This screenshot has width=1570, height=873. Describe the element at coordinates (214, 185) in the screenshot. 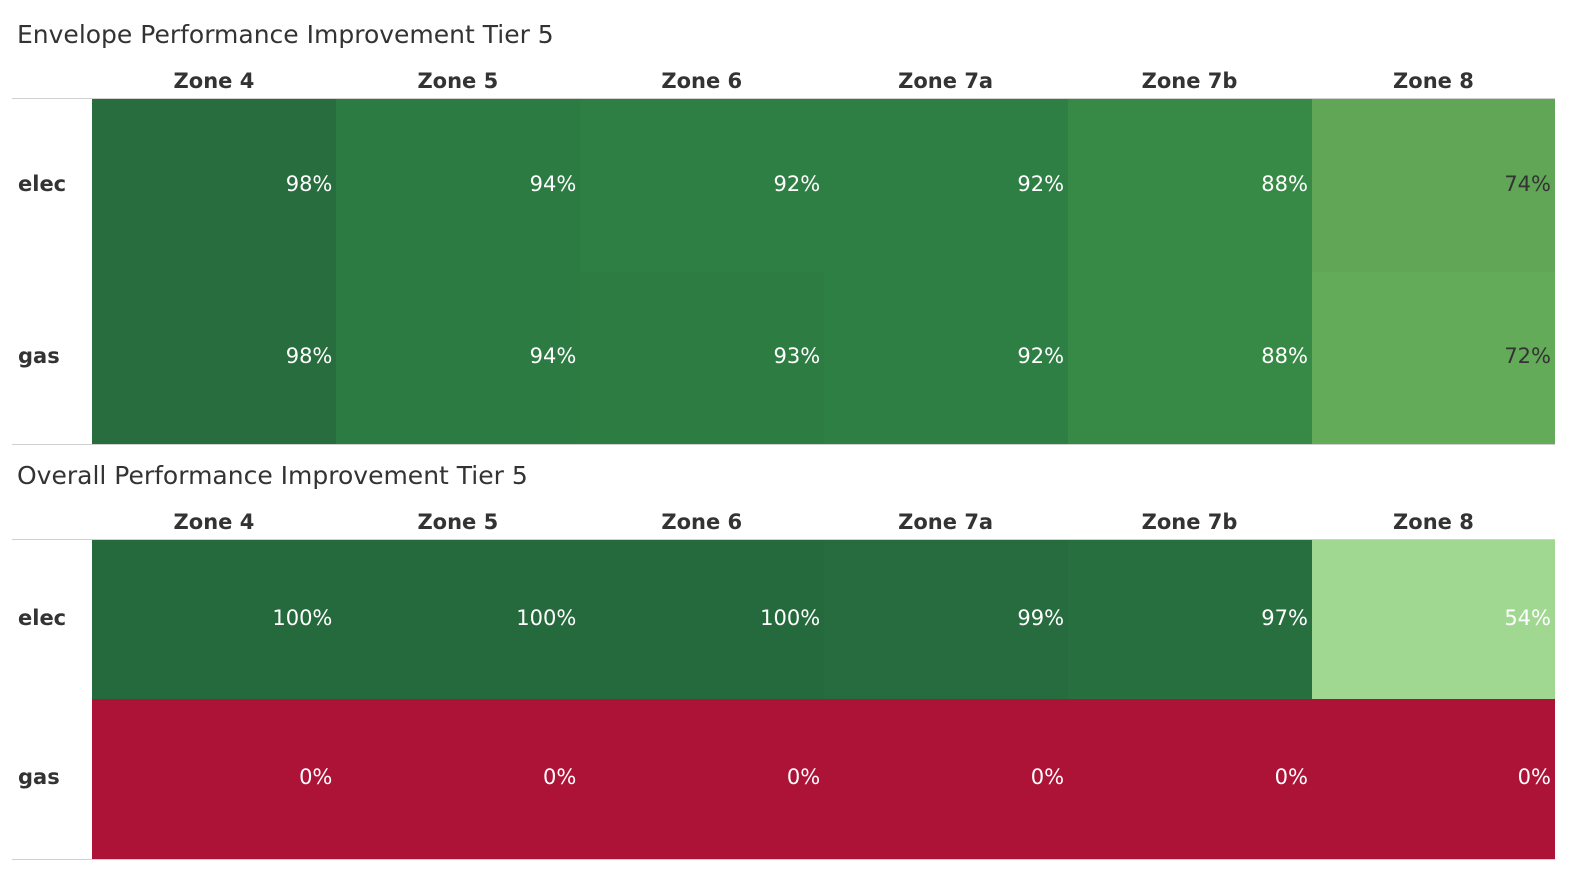

I see `heatmap-cell-elec-1: 98%` at that location.